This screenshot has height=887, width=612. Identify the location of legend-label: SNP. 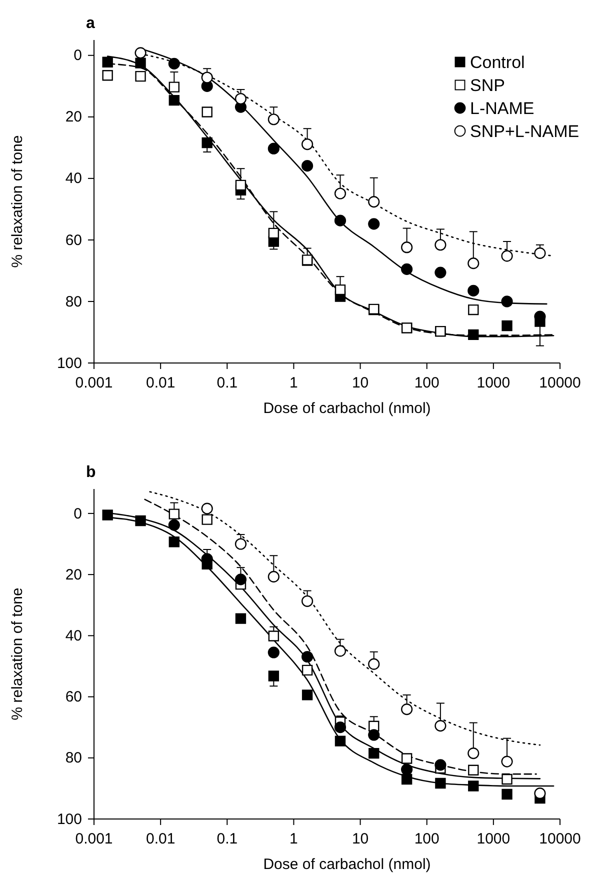
(487, 85).